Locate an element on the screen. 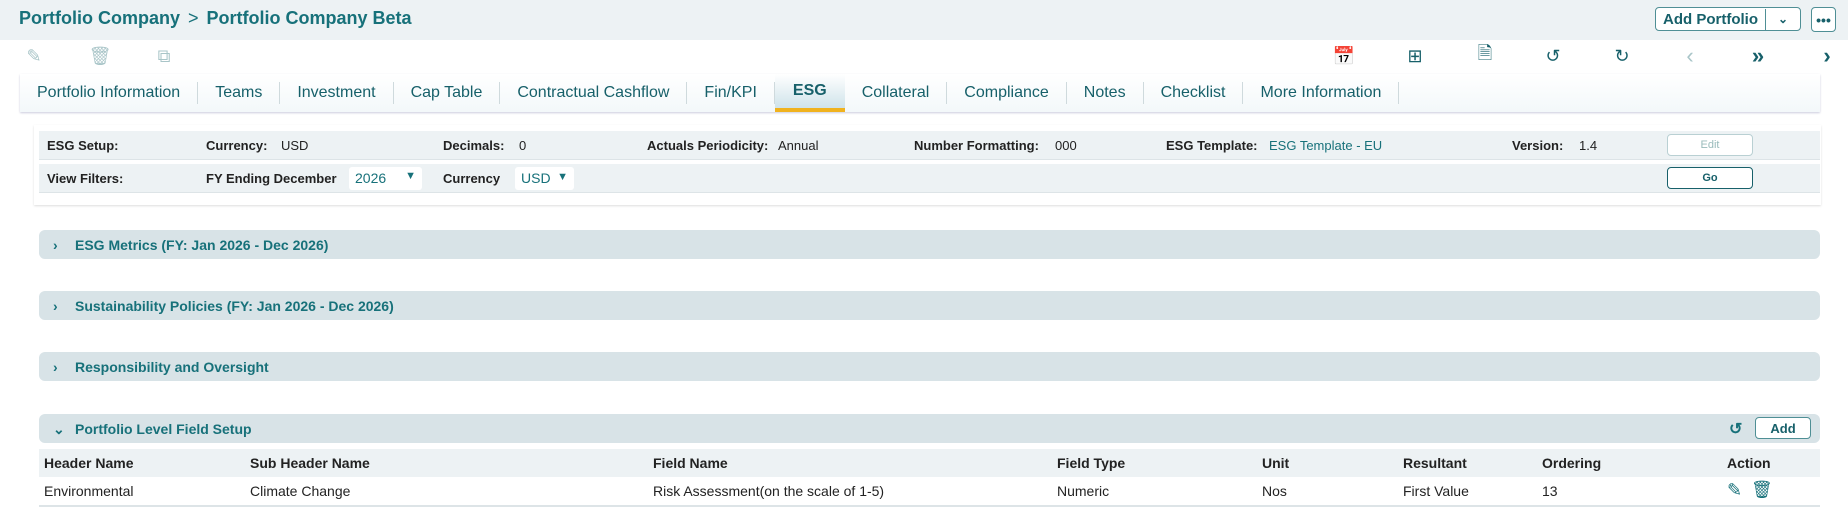 This screenshot has width=1848, height=530. cell-header-name: Environmental is located at coordinates (89, 491).